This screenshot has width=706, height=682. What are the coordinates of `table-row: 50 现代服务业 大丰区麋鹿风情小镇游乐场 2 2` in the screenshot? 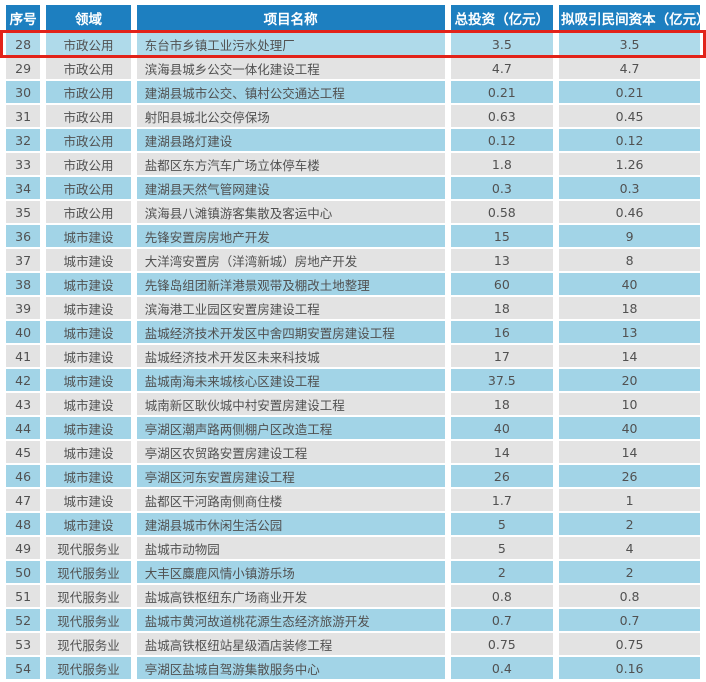 It's located at (353, 572).